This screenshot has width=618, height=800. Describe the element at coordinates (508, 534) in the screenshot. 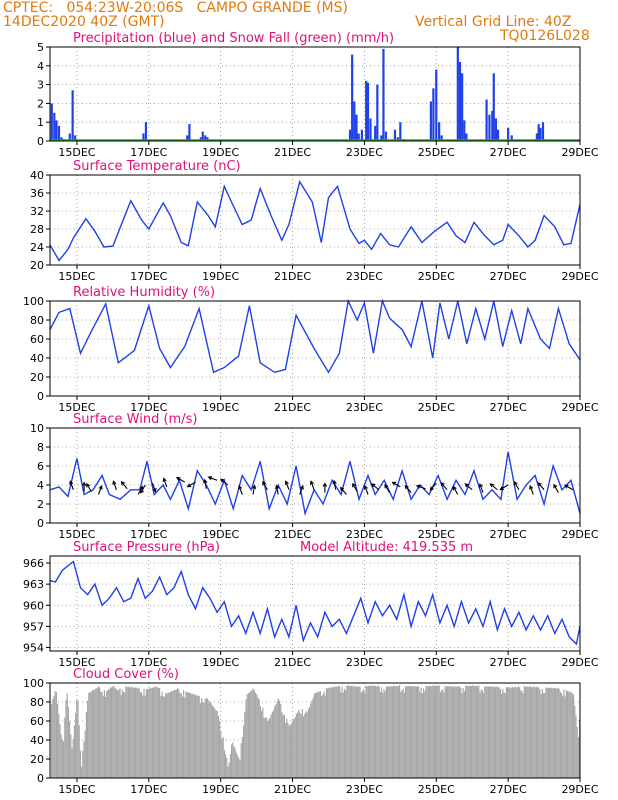

I see `xtick-label-wind: 27DEC` at that location.